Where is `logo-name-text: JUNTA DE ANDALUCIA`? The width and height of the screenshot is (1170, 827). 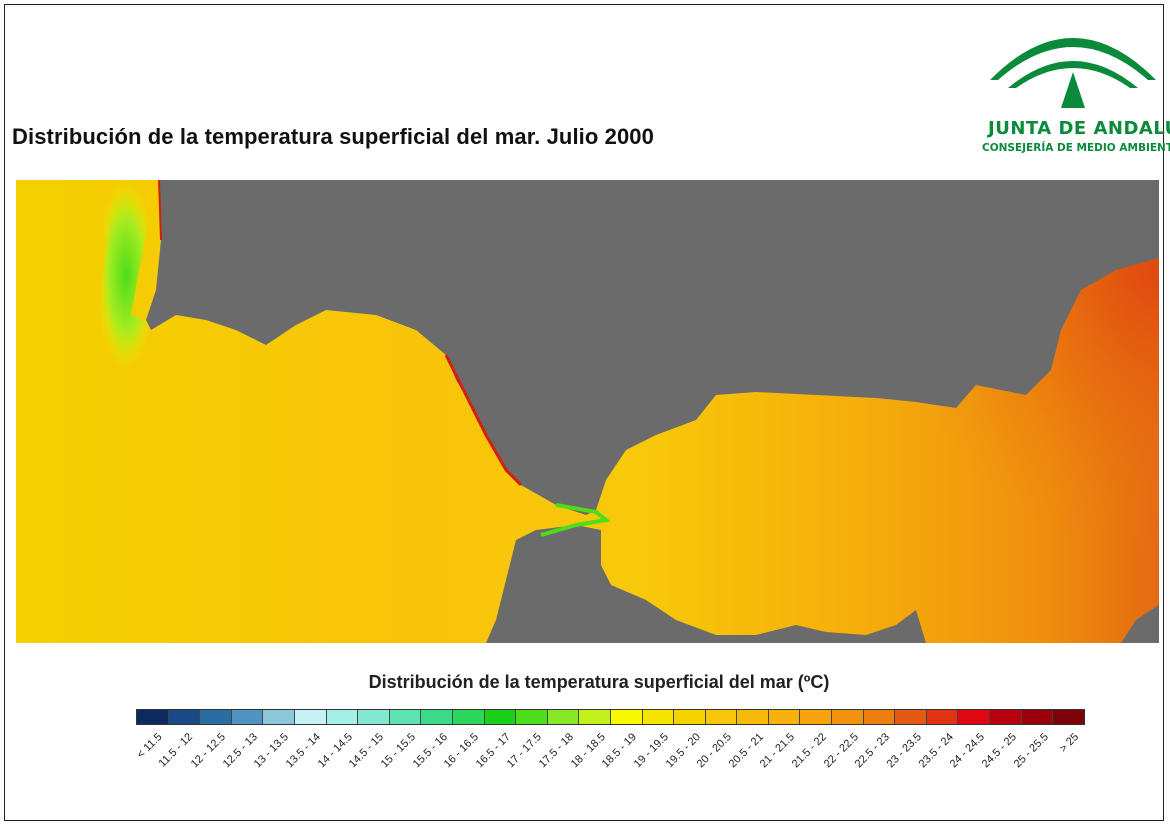 logo-name-text: JUNTA DE ANDALUCIA is located at coordinates (1079, 128).